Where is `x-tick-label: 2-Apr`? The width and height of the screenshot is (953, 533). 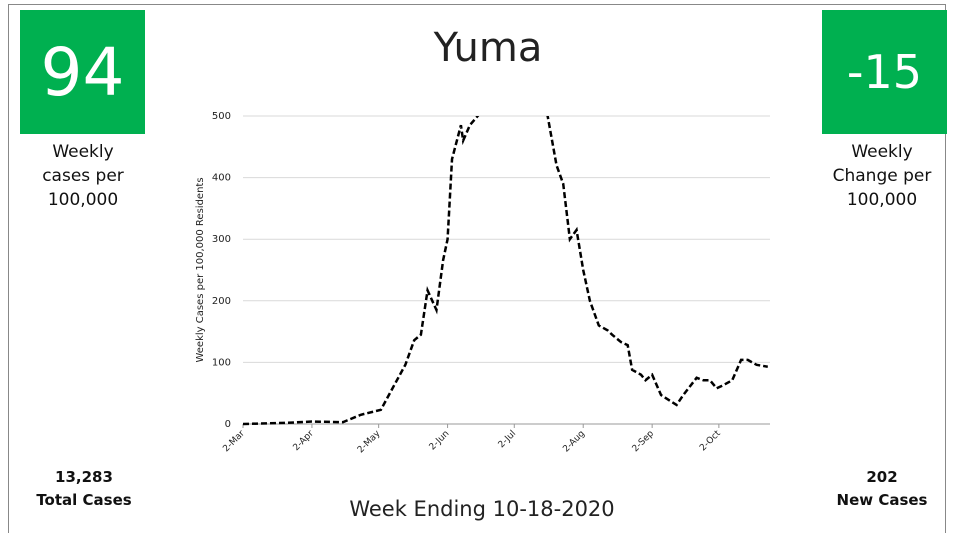 x-tick-label: 2-Apr is located at coordinates (304, 441).